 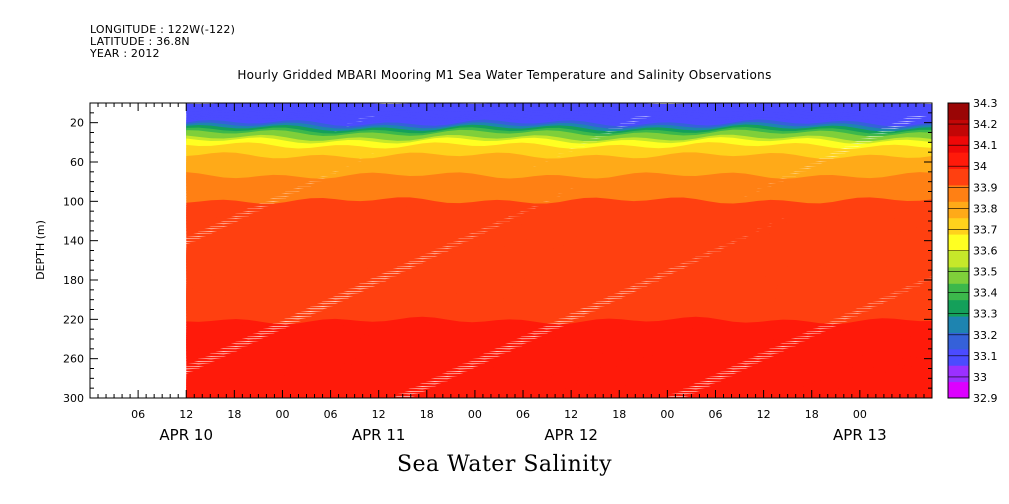 I want to click on colorbar-label: 32.9, so click(x=985, y=398).